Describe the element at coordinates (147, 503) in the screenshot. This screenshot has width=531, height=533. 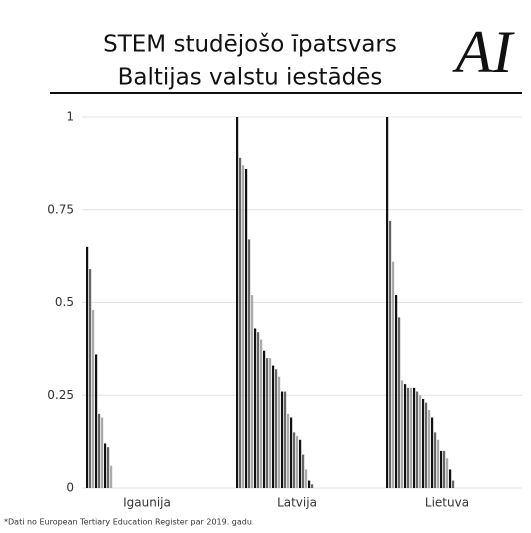
I see `x-tick-label: Igaunija` at that location.